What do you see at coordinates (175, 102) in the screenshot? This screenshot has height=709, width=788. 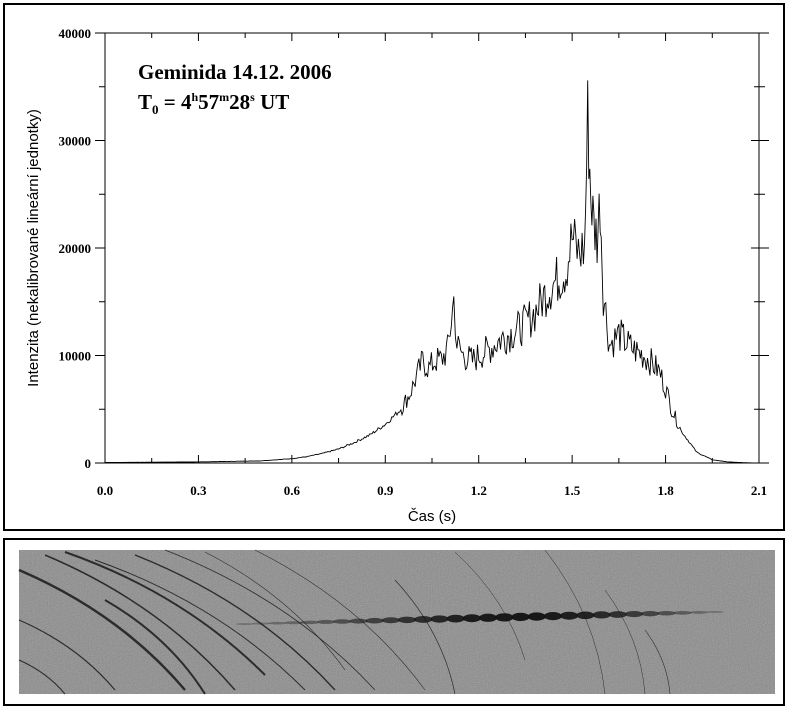 I see `subtitle-eq: = 4` at bounding box center [175, 102].